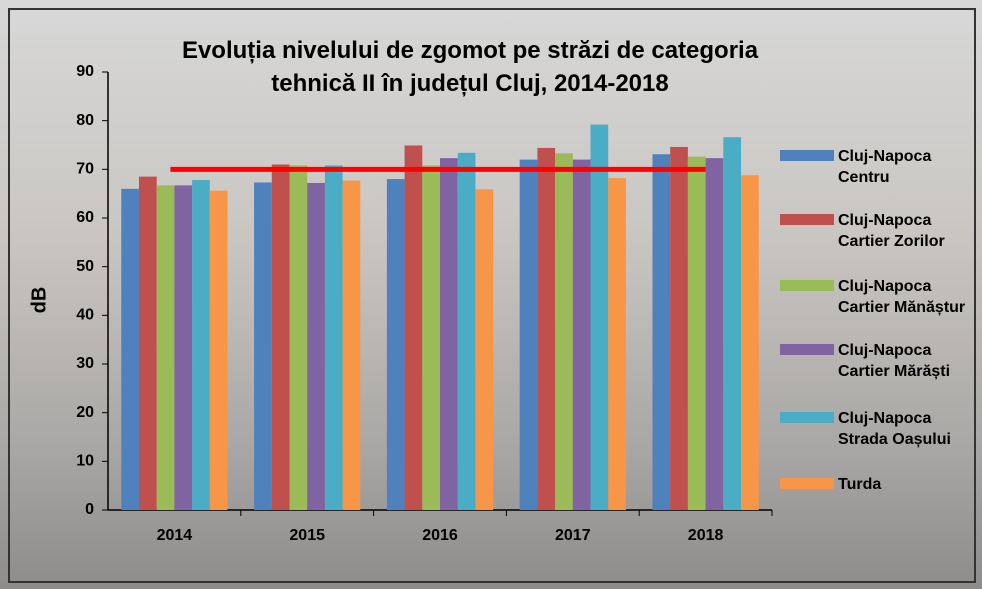 This screenshot has width=982, height=589. Describe the element at coordinates (85, 169) in the screenshot. I see `y-tick-label: 70` at that location.